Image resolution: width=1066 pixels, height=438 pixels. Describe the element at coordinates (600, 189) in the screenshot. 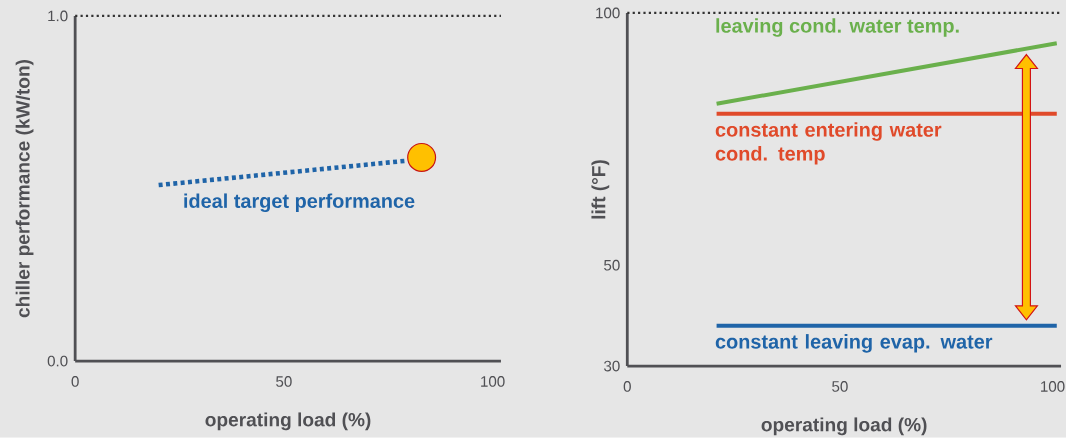

I see `y-axis-title: lift (°F)` at that location.